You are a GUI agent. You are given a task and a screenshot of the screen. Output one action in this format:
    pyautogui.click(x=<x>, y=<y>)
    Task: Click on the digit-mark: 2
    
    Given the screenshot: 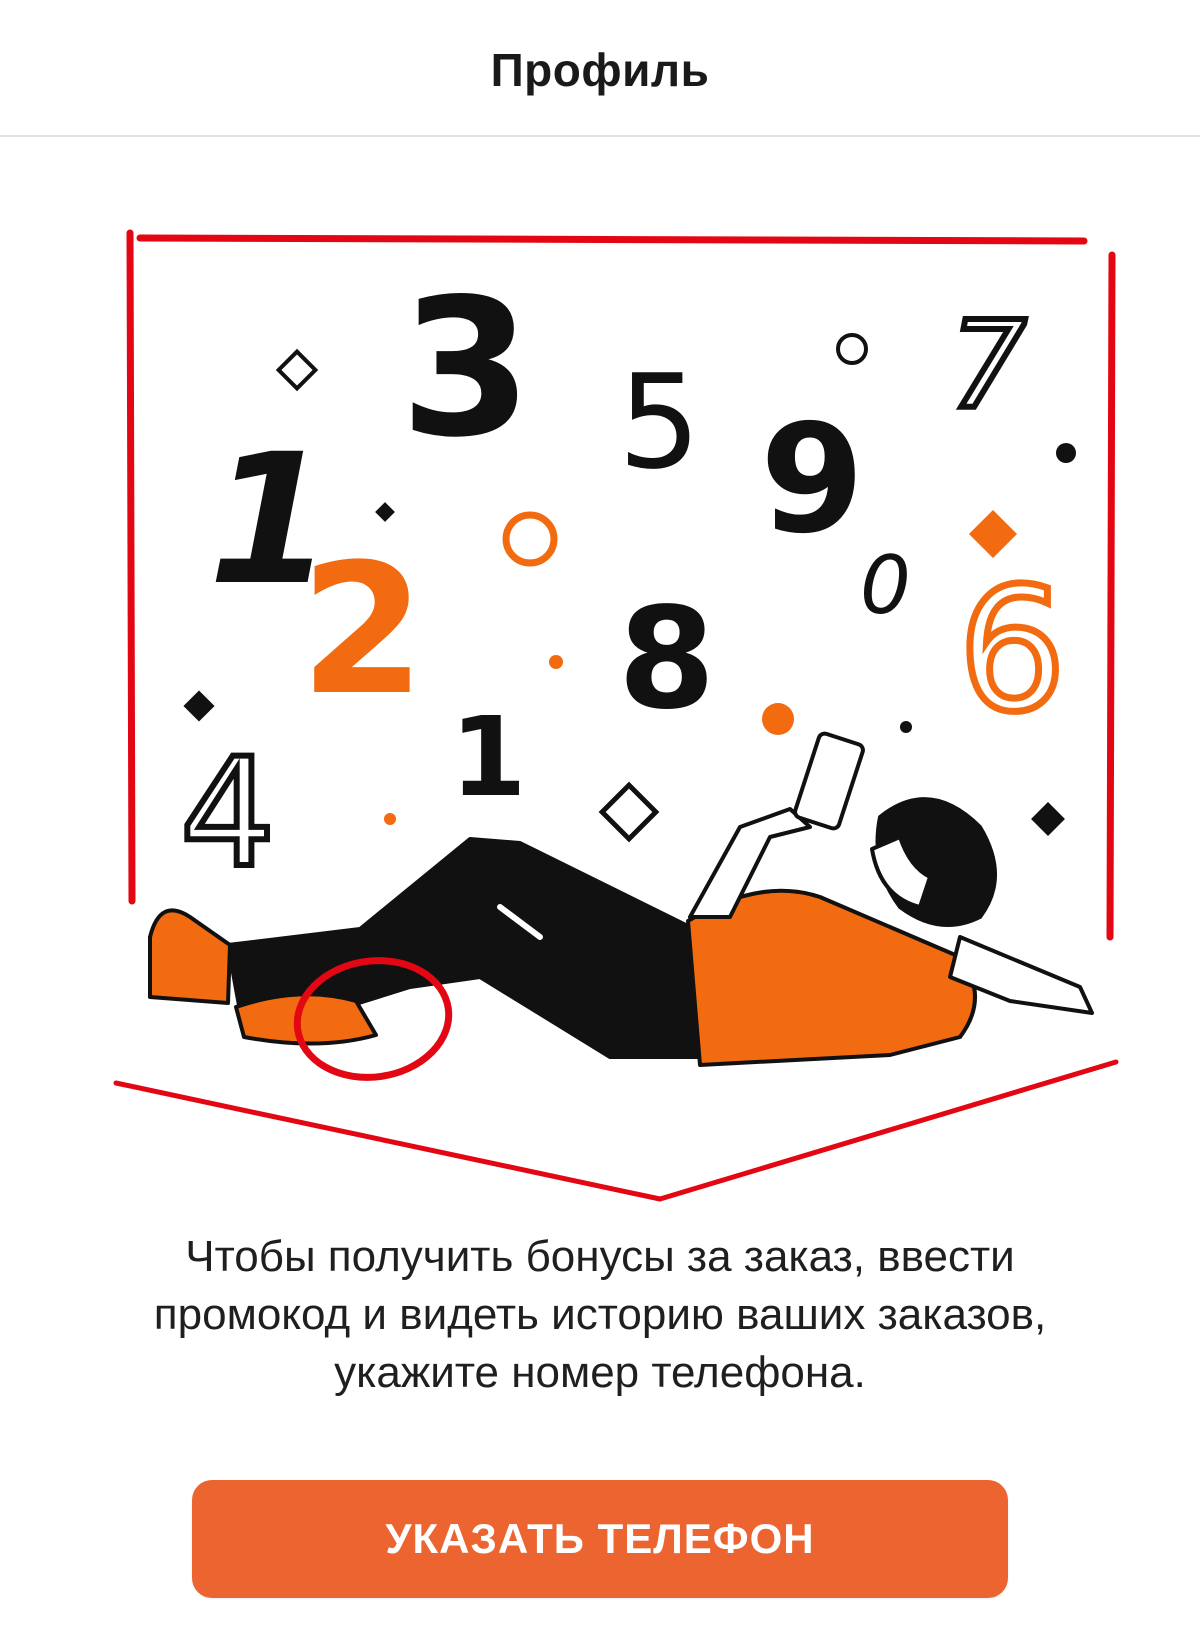 What is the action you would take?
    pyautogui.click(x=362, y=630)
    